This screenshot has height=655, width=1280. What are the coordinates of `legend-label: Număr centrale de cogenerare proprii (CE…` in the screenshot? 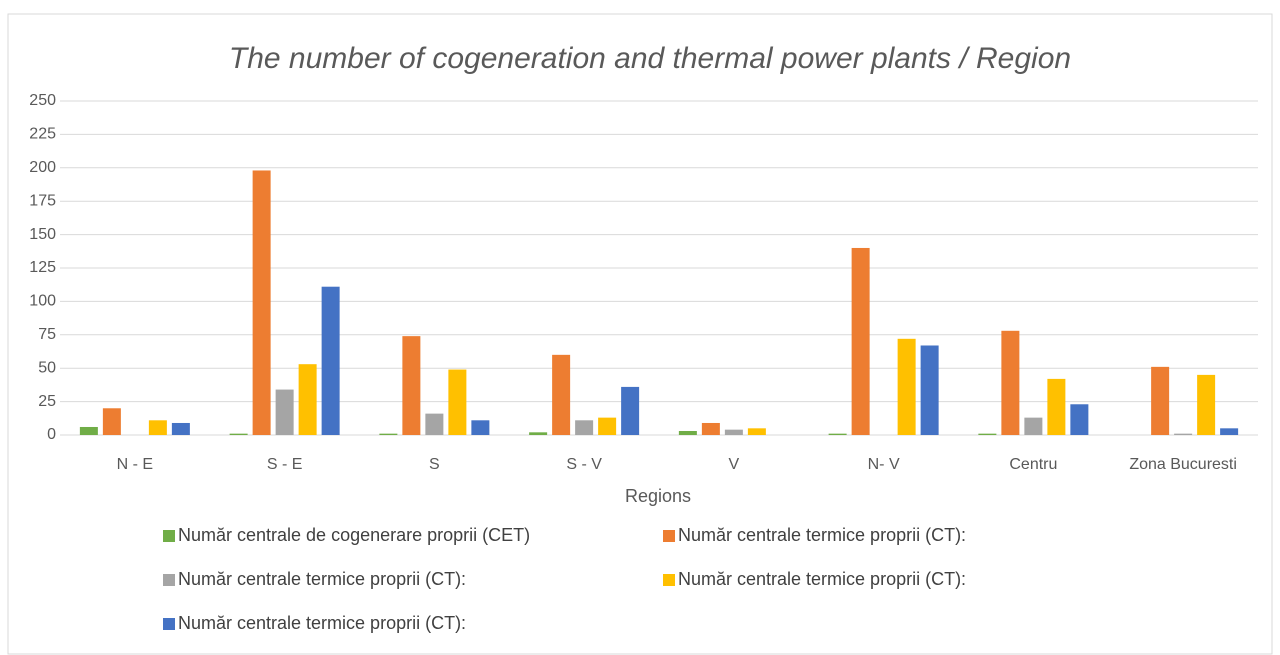 It's located at (354, 535).